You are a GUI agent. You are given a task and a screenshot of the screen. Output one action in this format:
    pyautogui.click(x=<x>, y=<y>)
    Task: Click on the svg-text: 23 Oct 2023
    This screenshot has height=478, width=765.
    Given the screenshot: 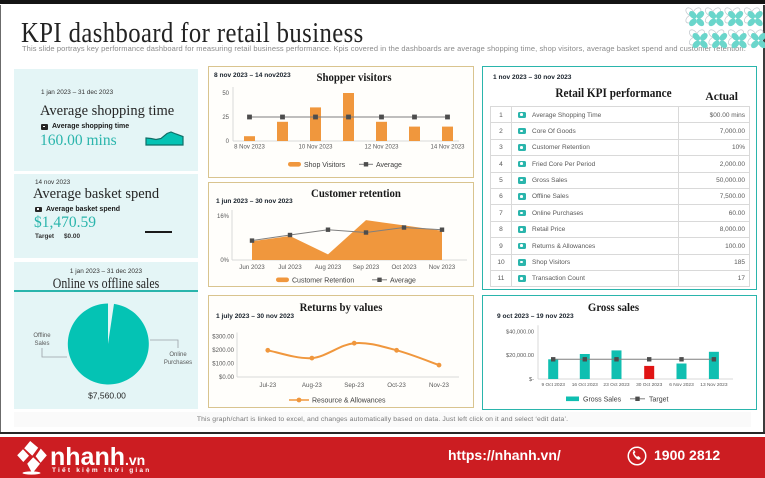 What is the action you would take?
    pyautogui.click(x=616, y=385)
    